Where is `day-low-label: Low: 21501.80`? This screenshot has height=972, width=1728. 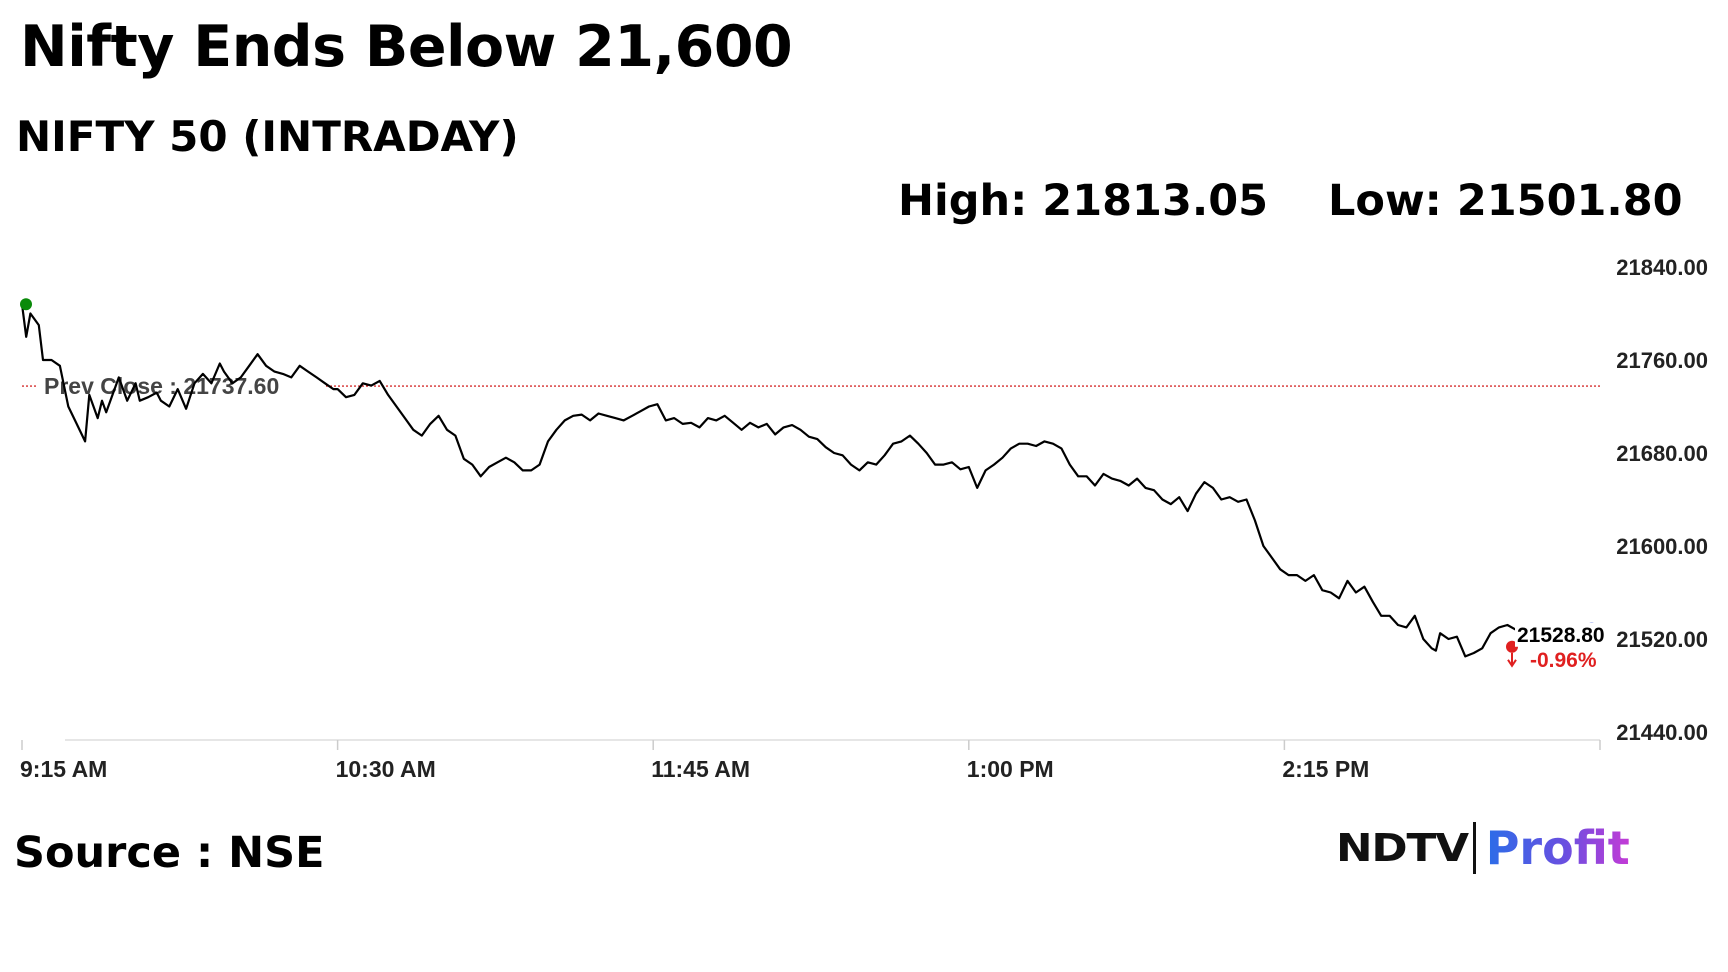 day-low-label: Low: 21501.80 is located at coordinates (1505, 201).